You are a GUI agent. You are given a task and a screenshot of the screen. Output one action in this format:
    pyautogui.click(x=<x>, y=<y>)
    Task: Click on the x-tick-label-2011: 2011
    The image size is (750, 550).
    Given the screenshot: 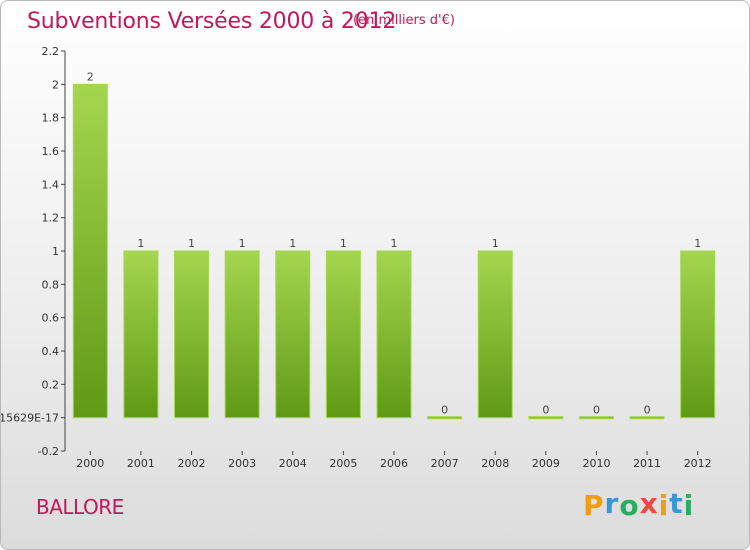 What is the action you would take?
    pyautogui.click(x=647, y=463)
    